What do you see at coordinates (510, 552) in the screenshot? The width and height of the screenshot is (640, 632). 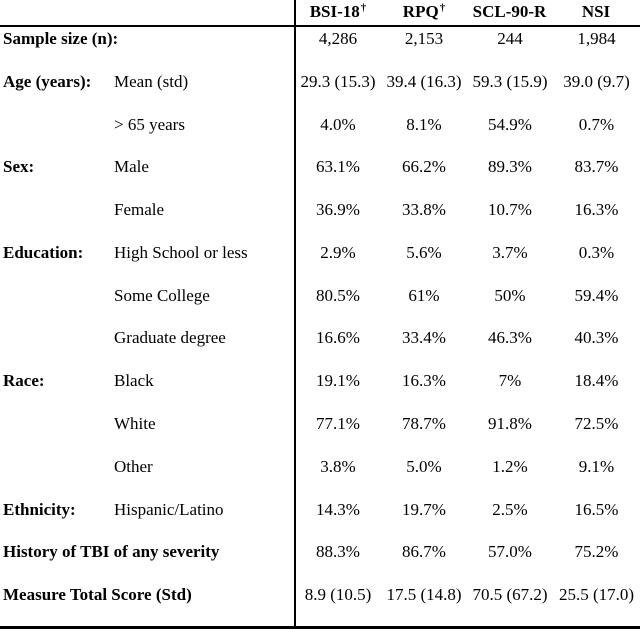 I see `cell-value: 57.0%` at bounding box center [510, 552].